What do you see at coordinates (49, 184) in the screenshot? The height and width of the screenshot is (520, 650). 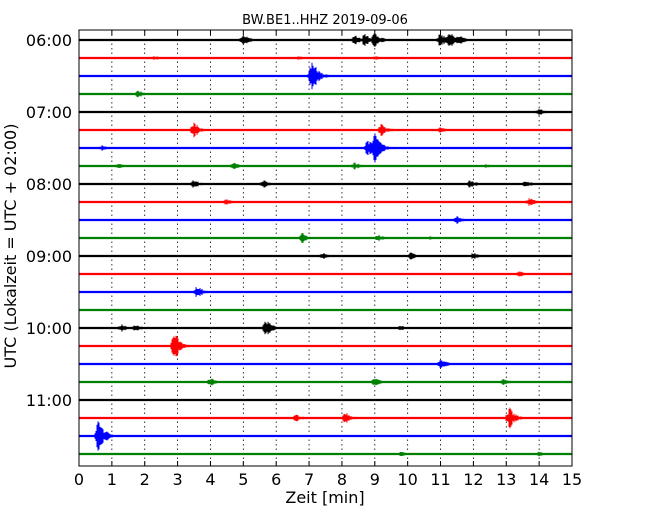 I see `y-tick-label: 08:00` at bounding box center [49, 184].